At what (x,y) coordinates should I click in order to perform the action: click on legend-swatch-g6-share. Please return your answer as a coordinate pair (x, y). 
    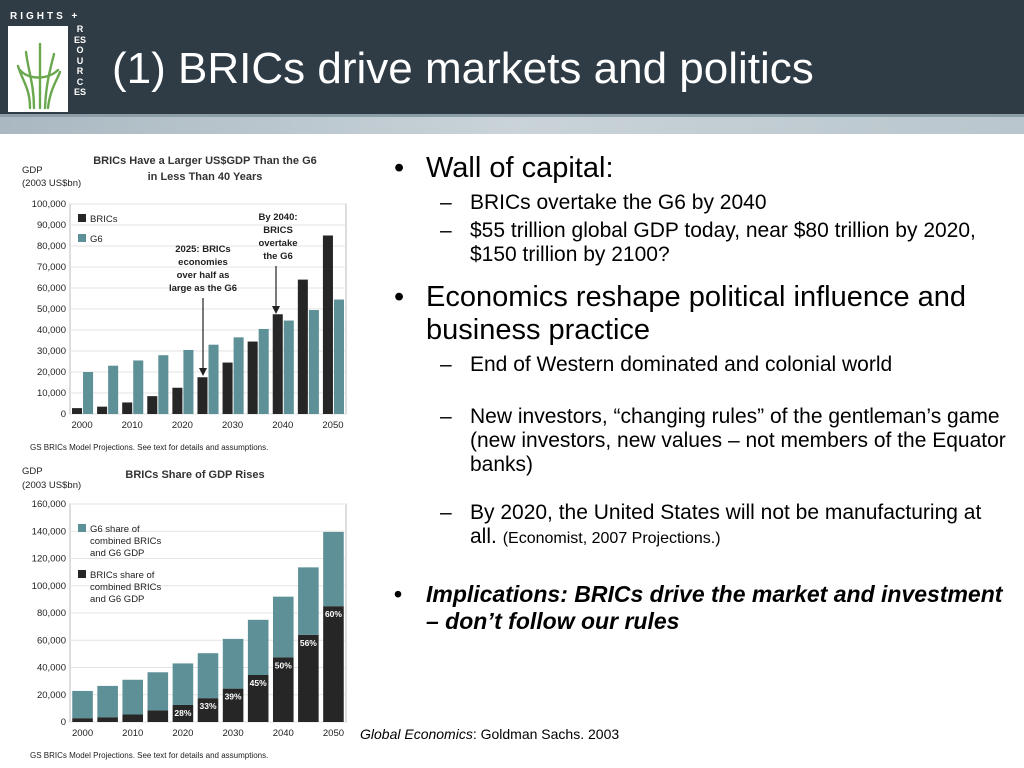
    Looking at the image, I should click on (82, 528).